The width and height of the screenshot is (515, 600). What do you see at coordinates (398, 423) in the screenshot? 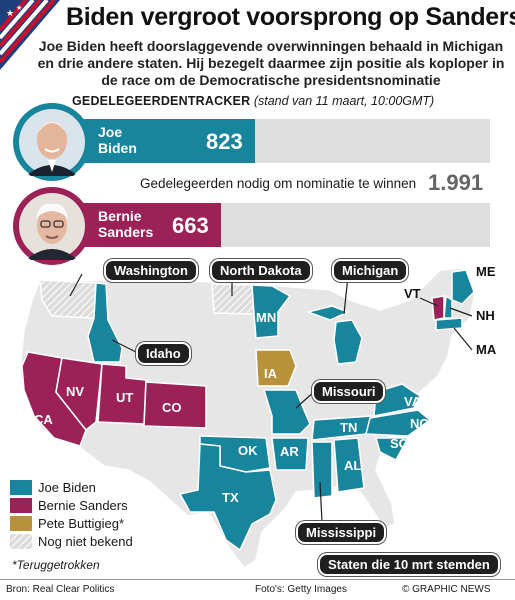
I see `state-north-carolina` at bounding box center [398, 423].